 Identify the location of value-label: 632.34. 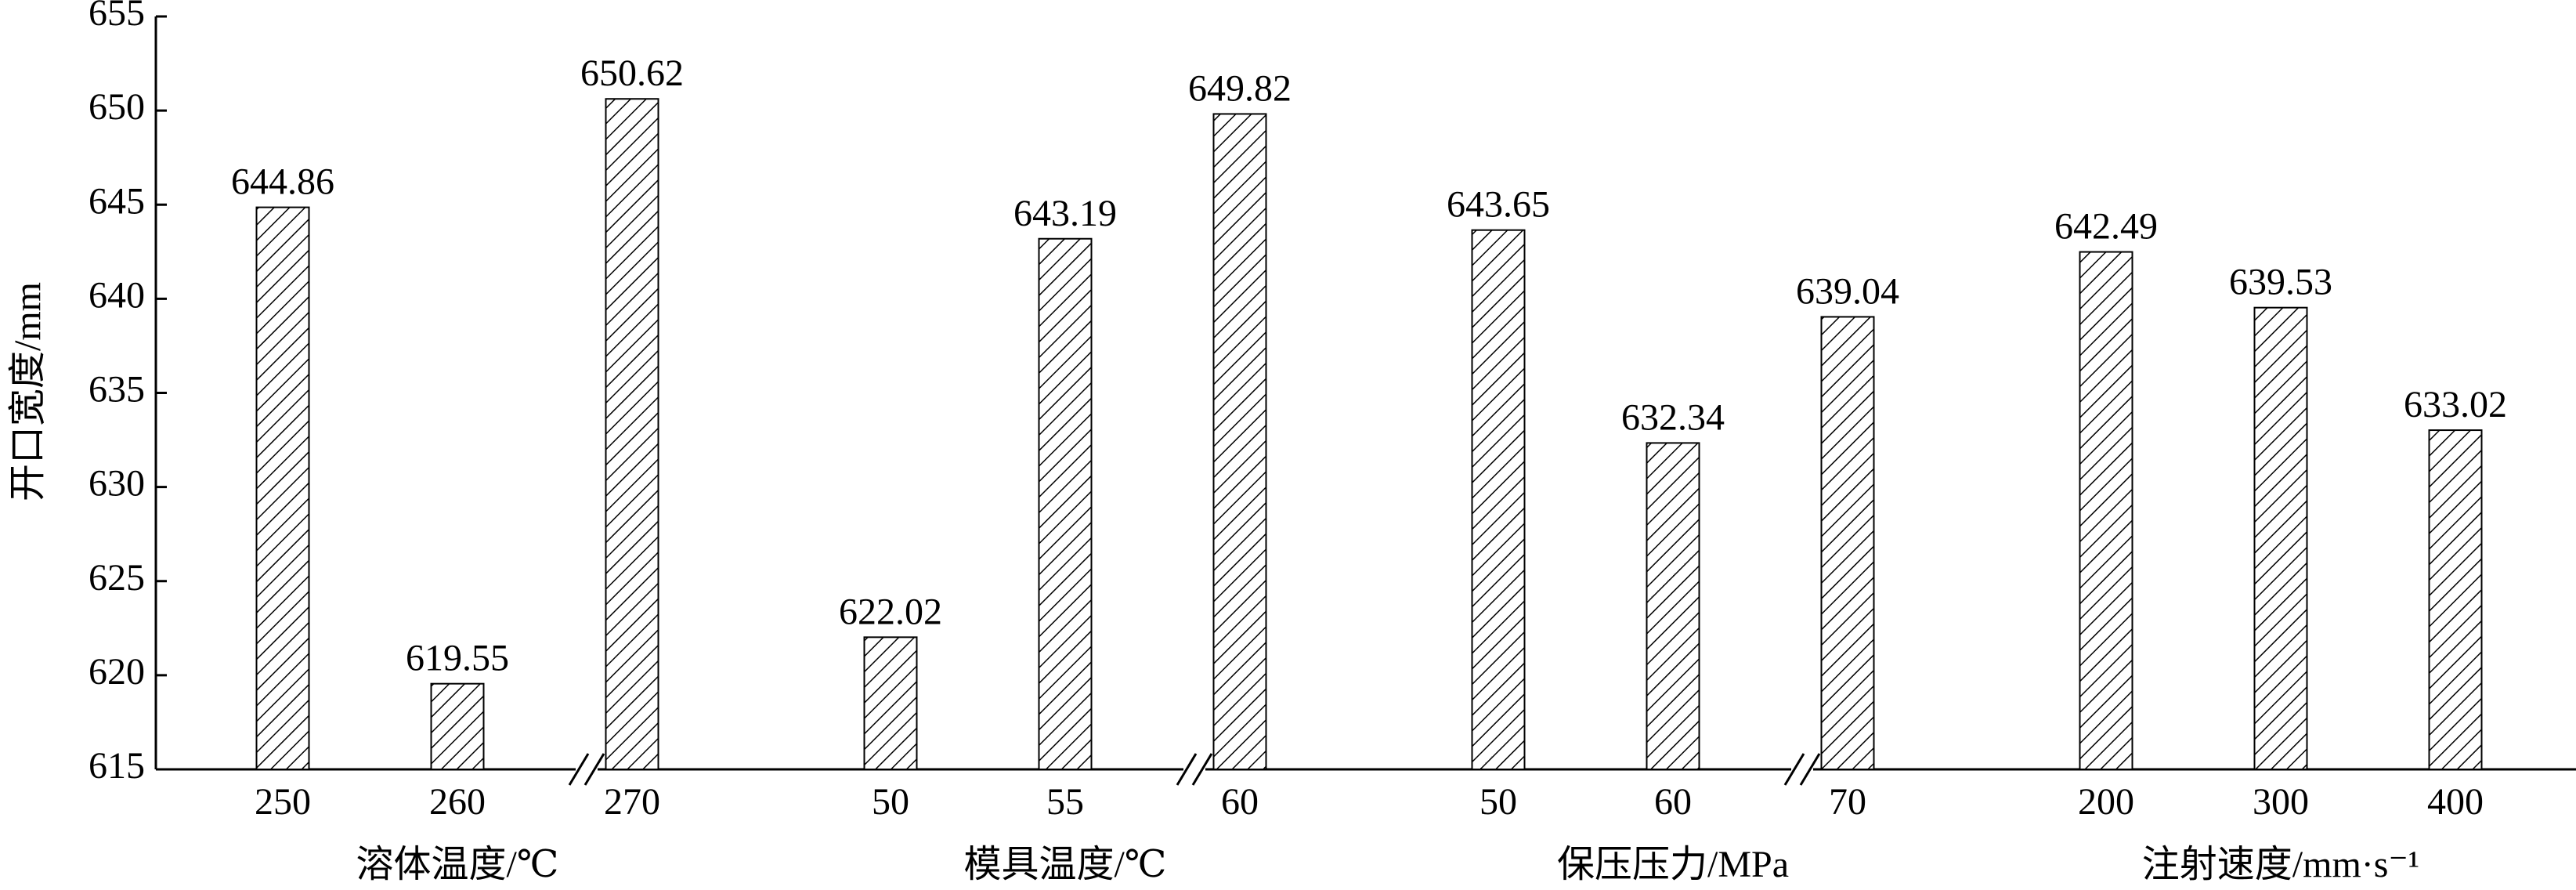
(1673, 417).